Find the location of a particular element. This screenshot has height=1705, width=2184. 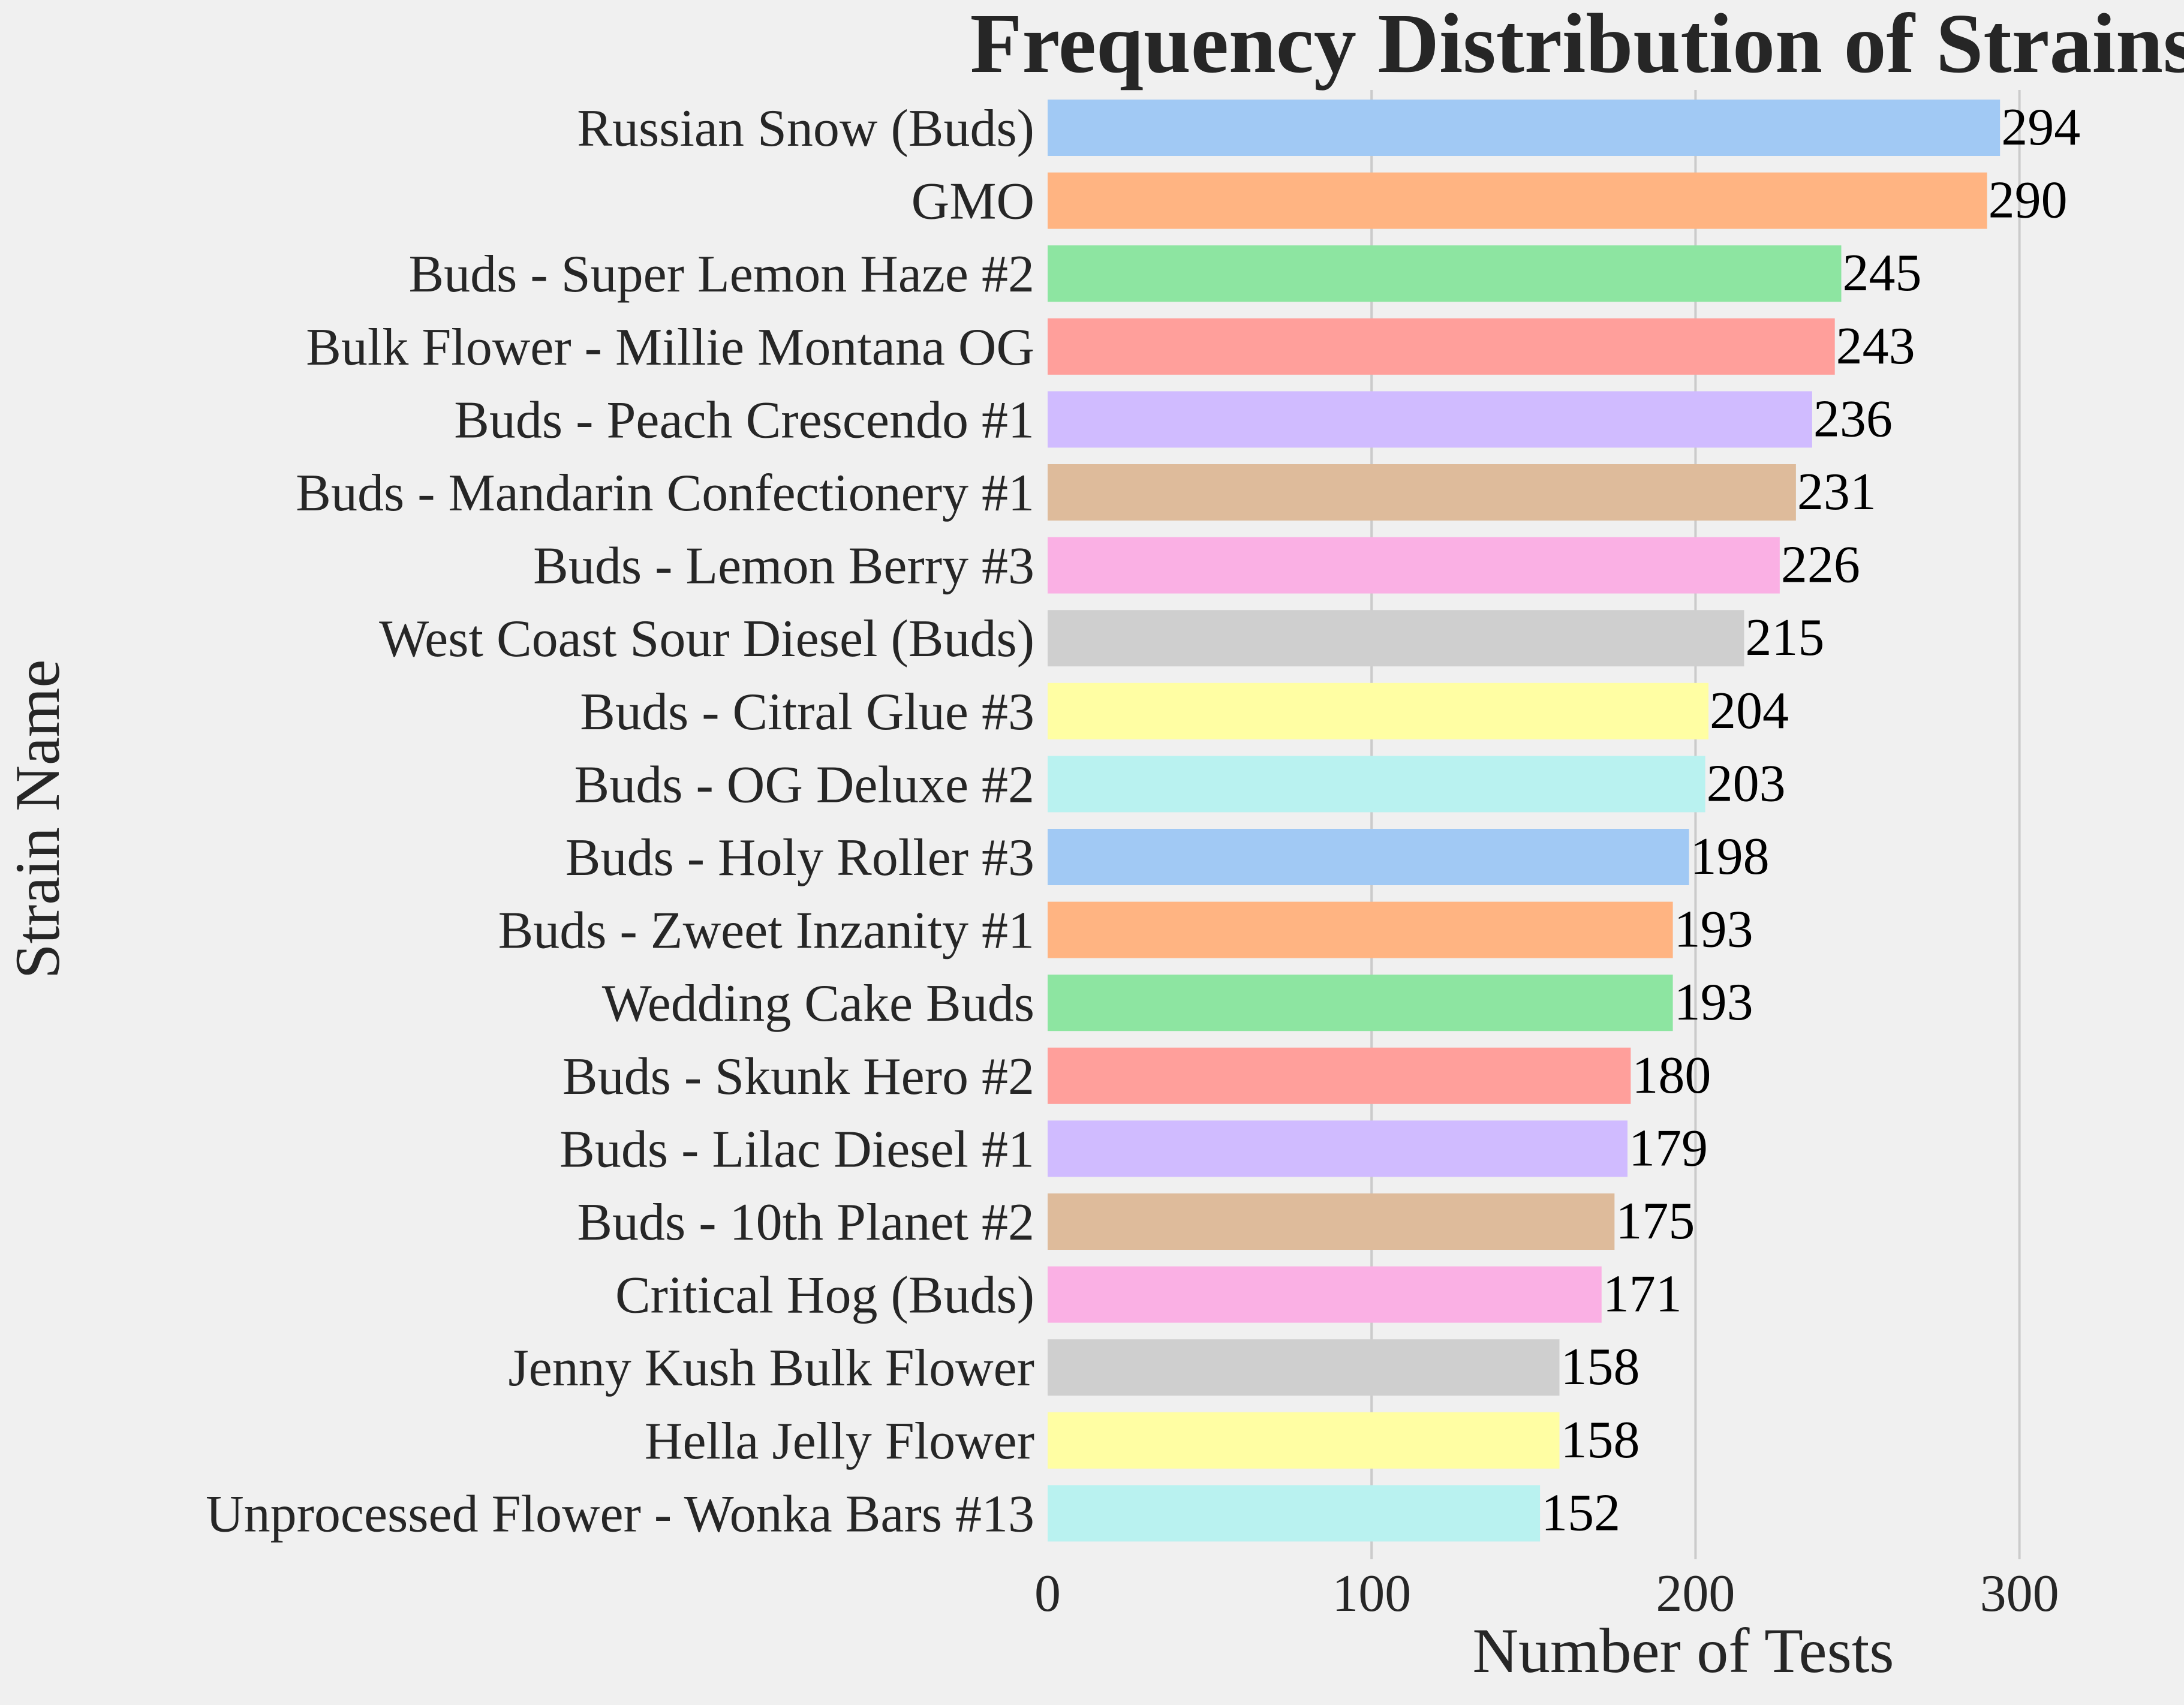

x-tick-label: 100 is located at coordinates (1371, 1594).